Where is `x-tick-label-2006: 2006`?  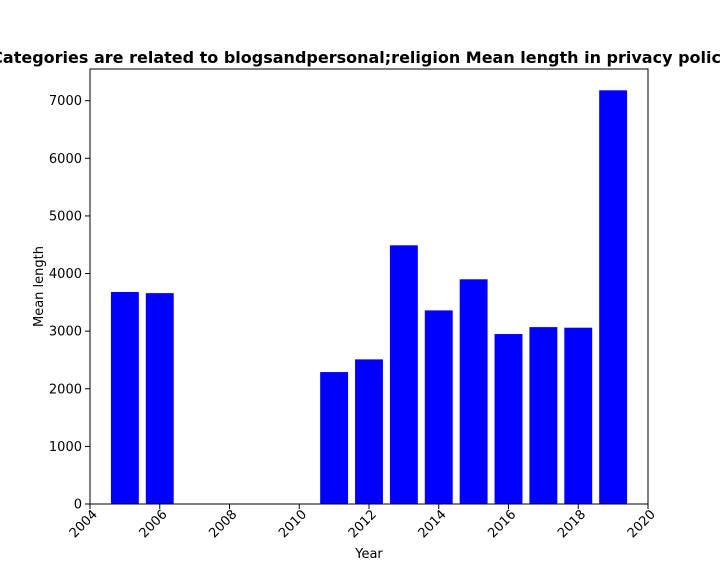 x-tick-label-2006: 2006 is located at coordinates (154, 524).